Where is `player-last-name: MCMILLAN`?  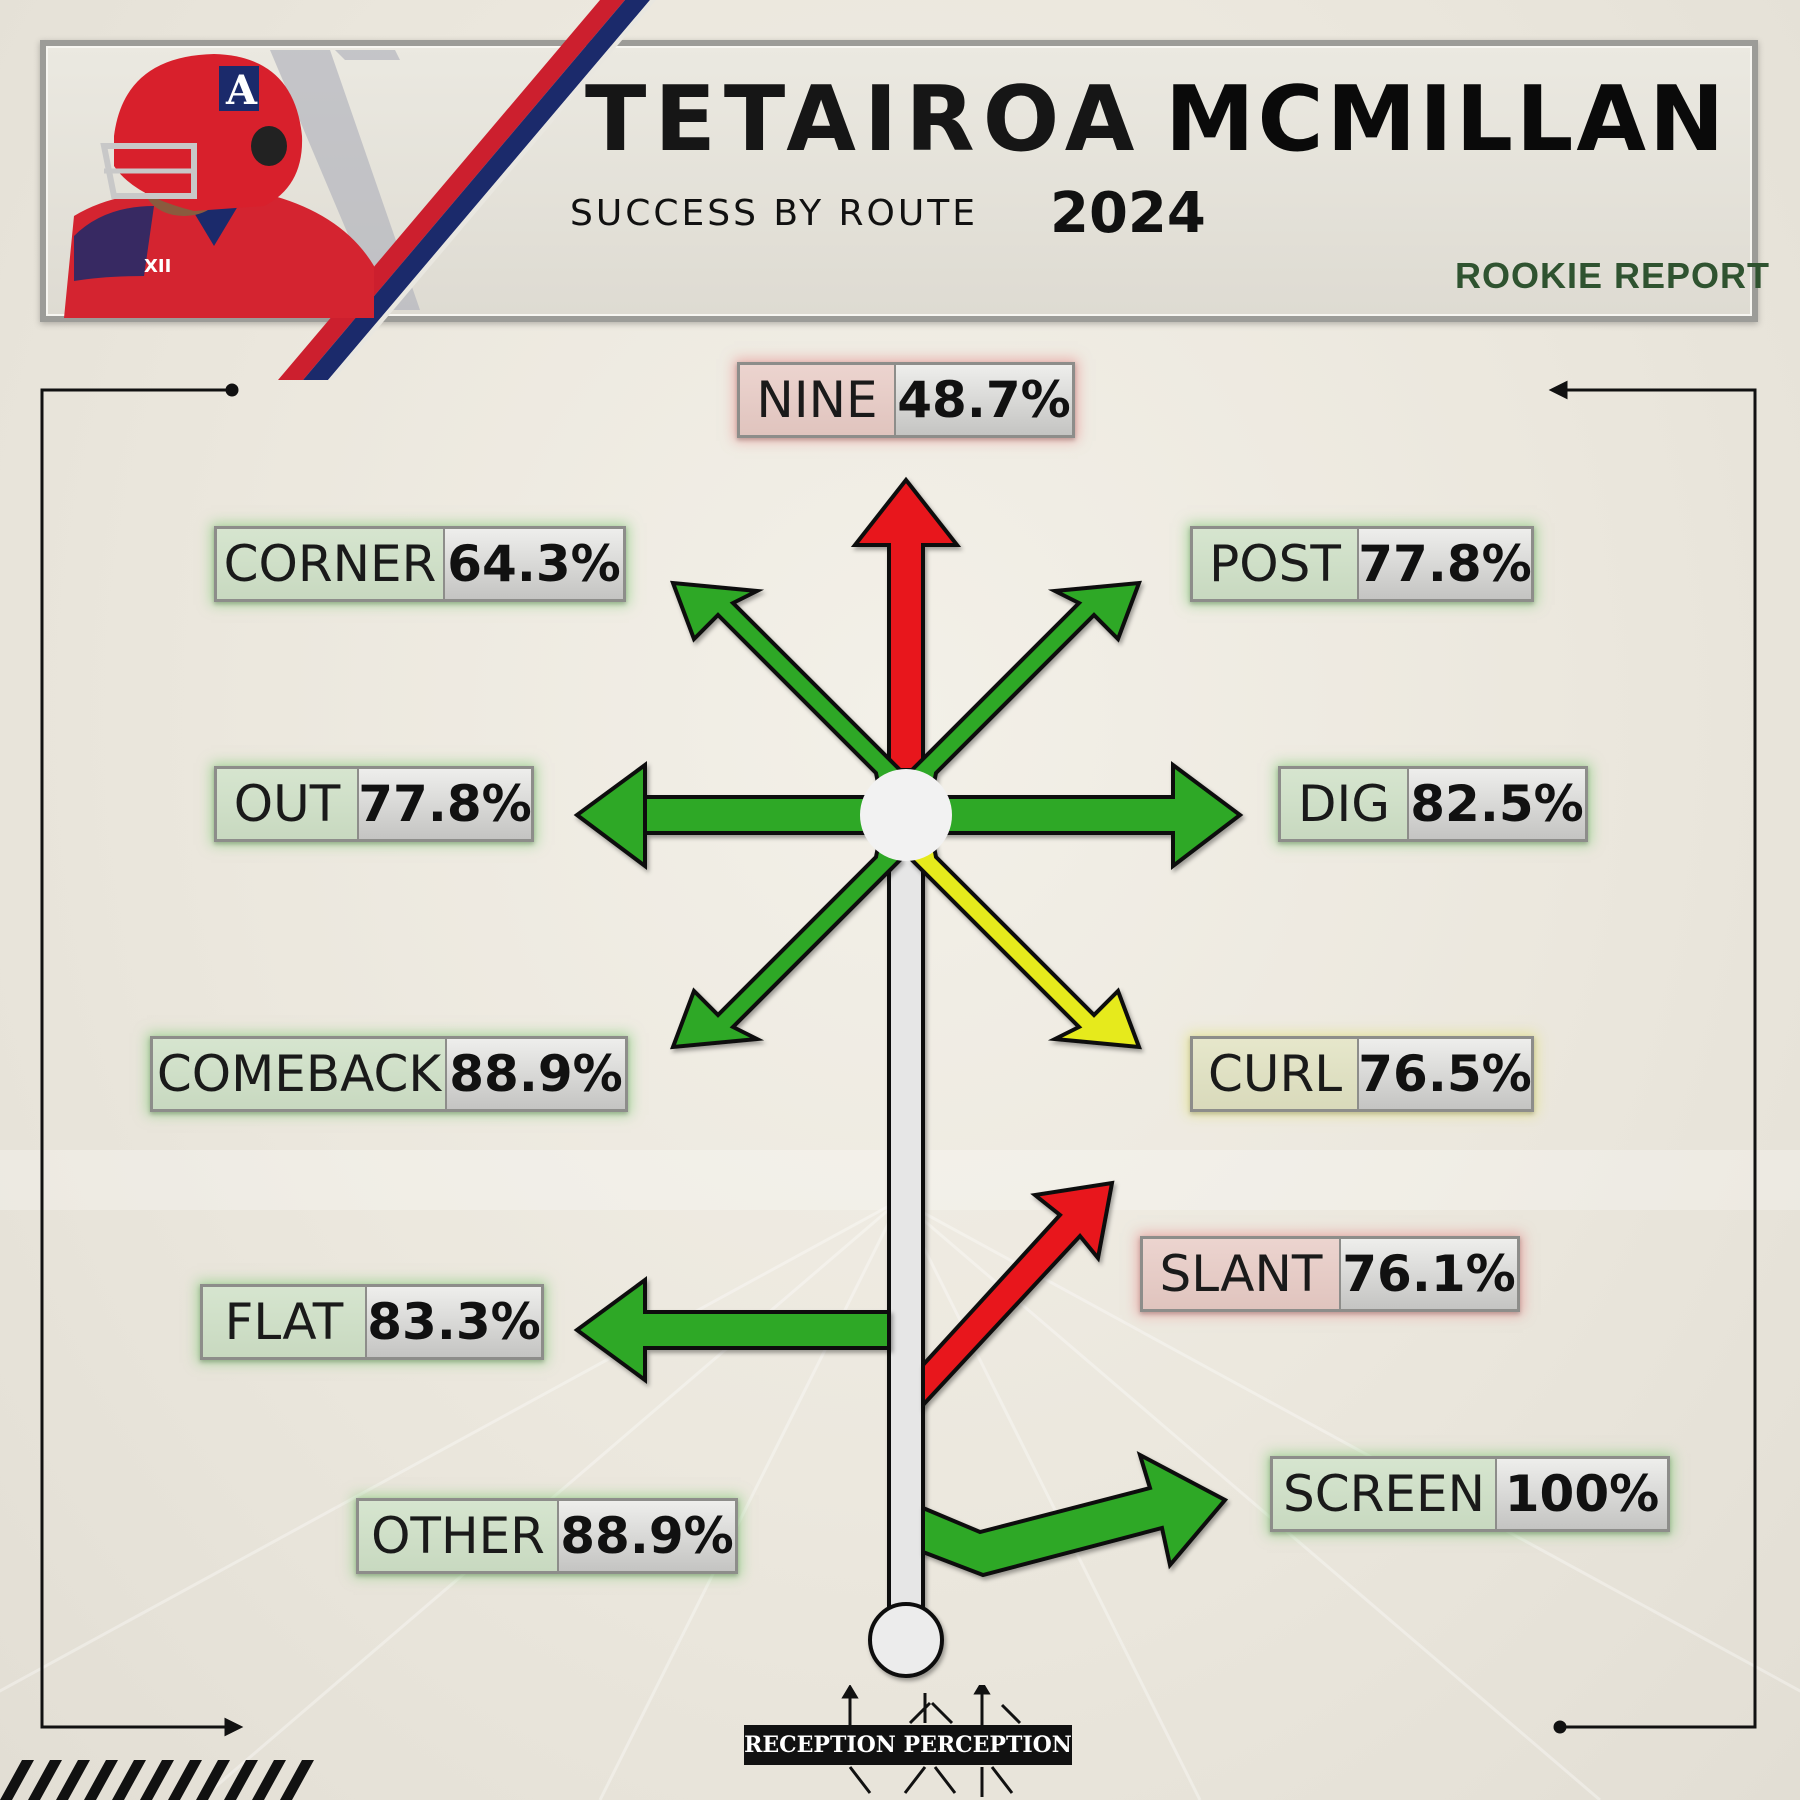
player-last-name: MCMILLAN is located at coordinates (1446, 119).